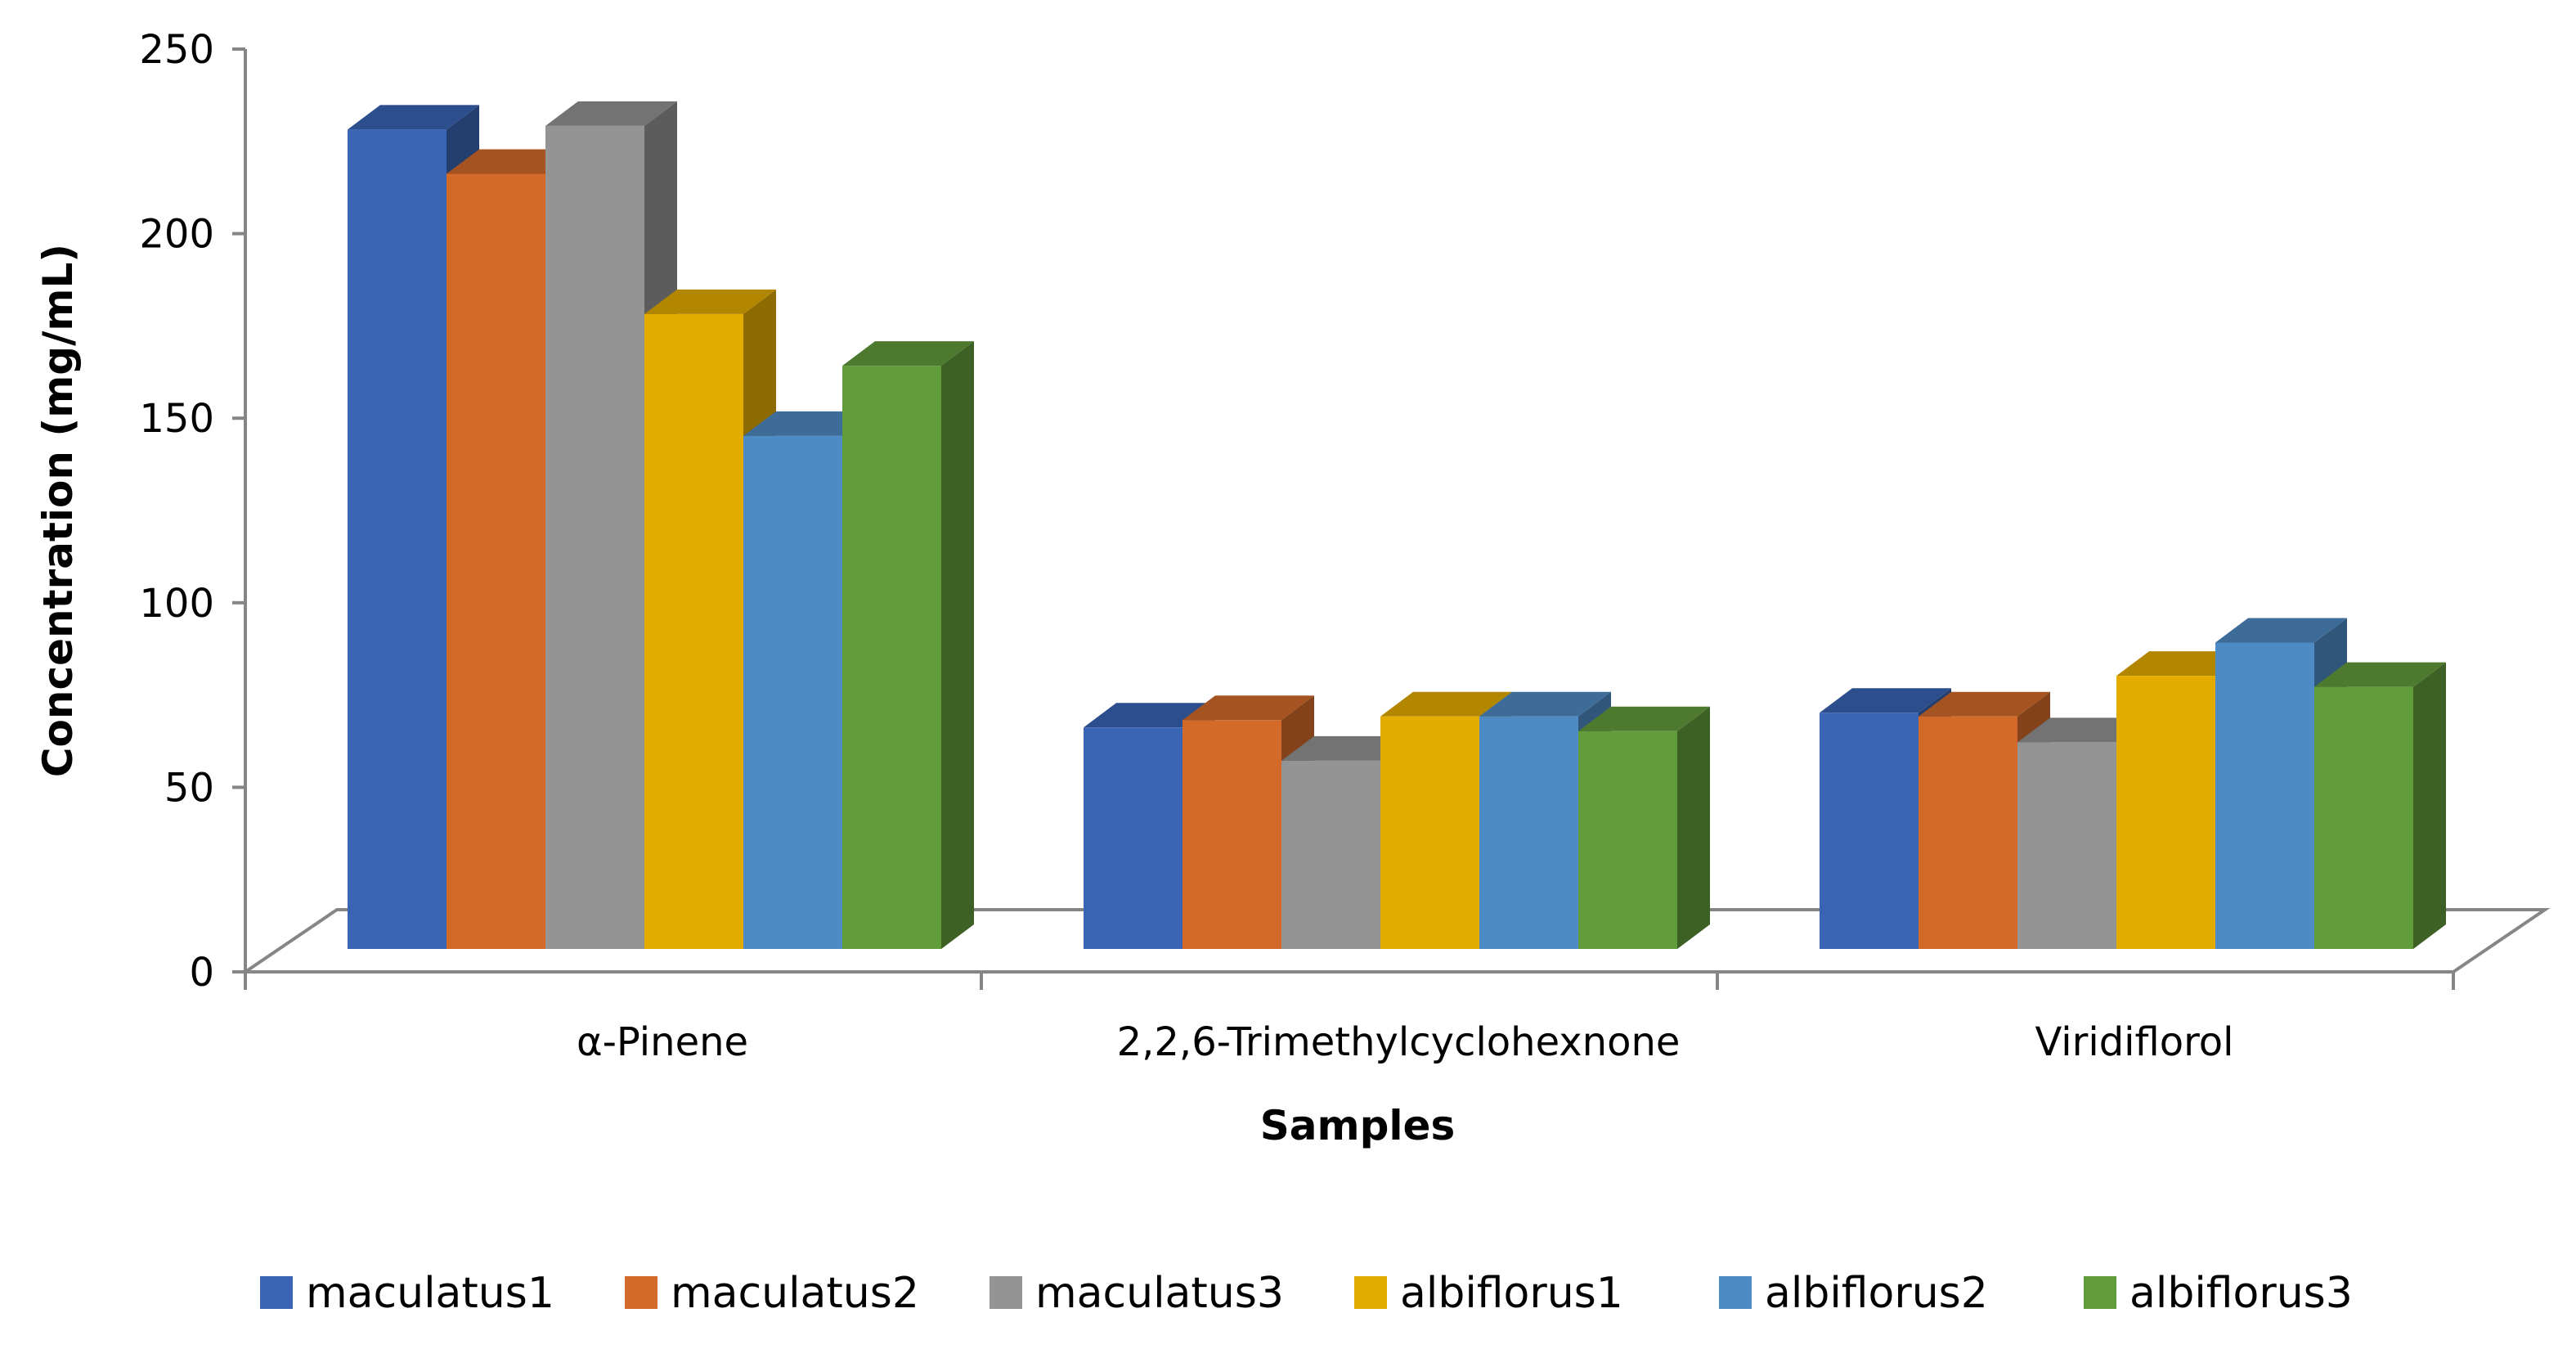  I want to click on y-tick-label: 200, so click(177, 235).